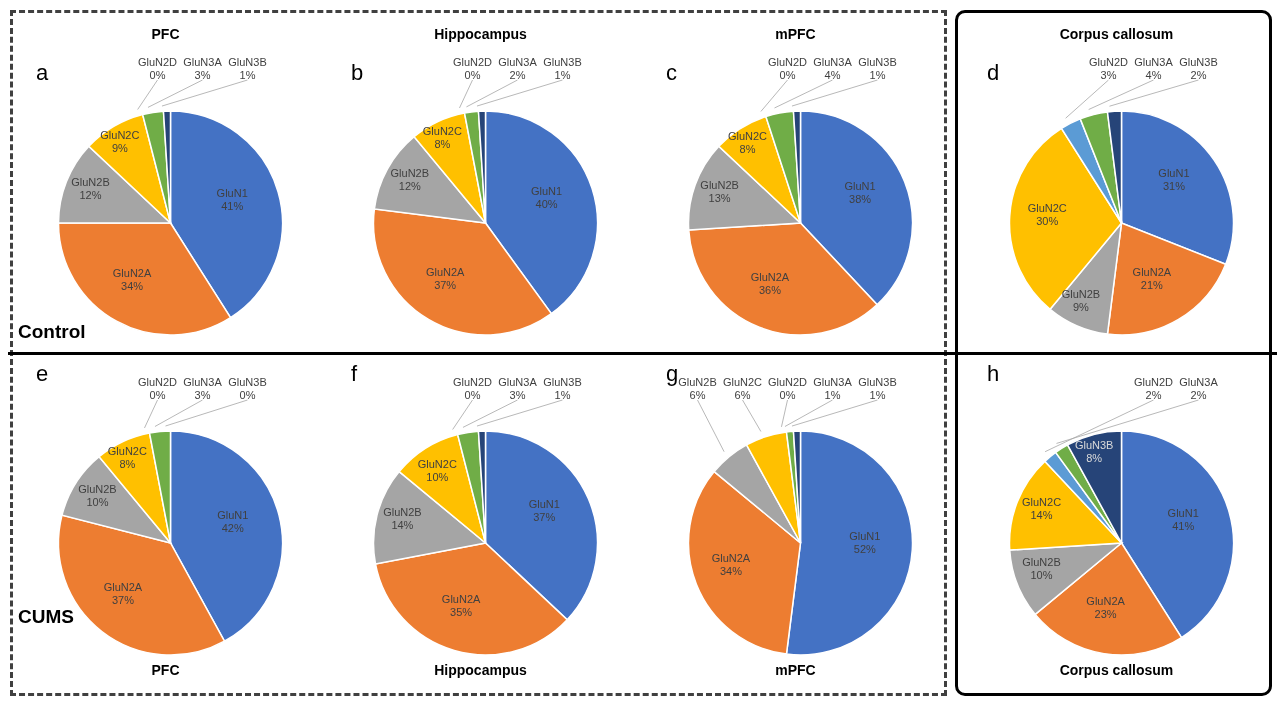 This screenshot has width=1285, height=710. I want to click on text: e, so click(42, 374).